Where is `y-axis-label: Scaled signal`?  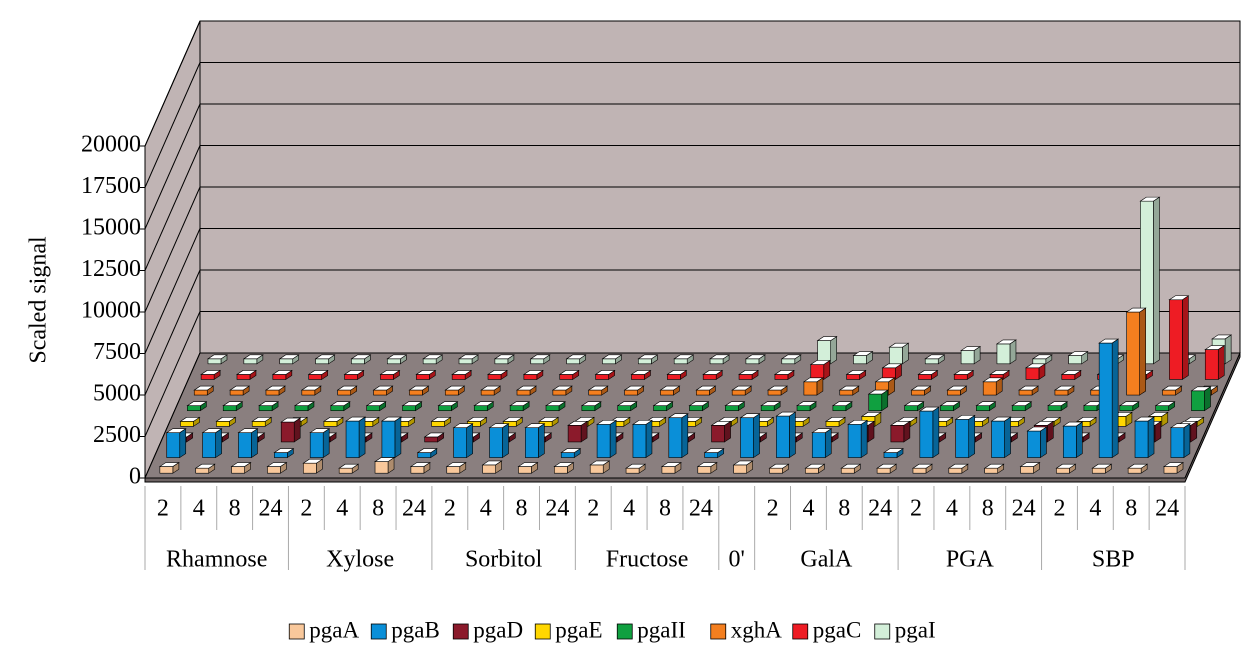 y-axis-label: Scaled signal is located at coordinates (39, 300).